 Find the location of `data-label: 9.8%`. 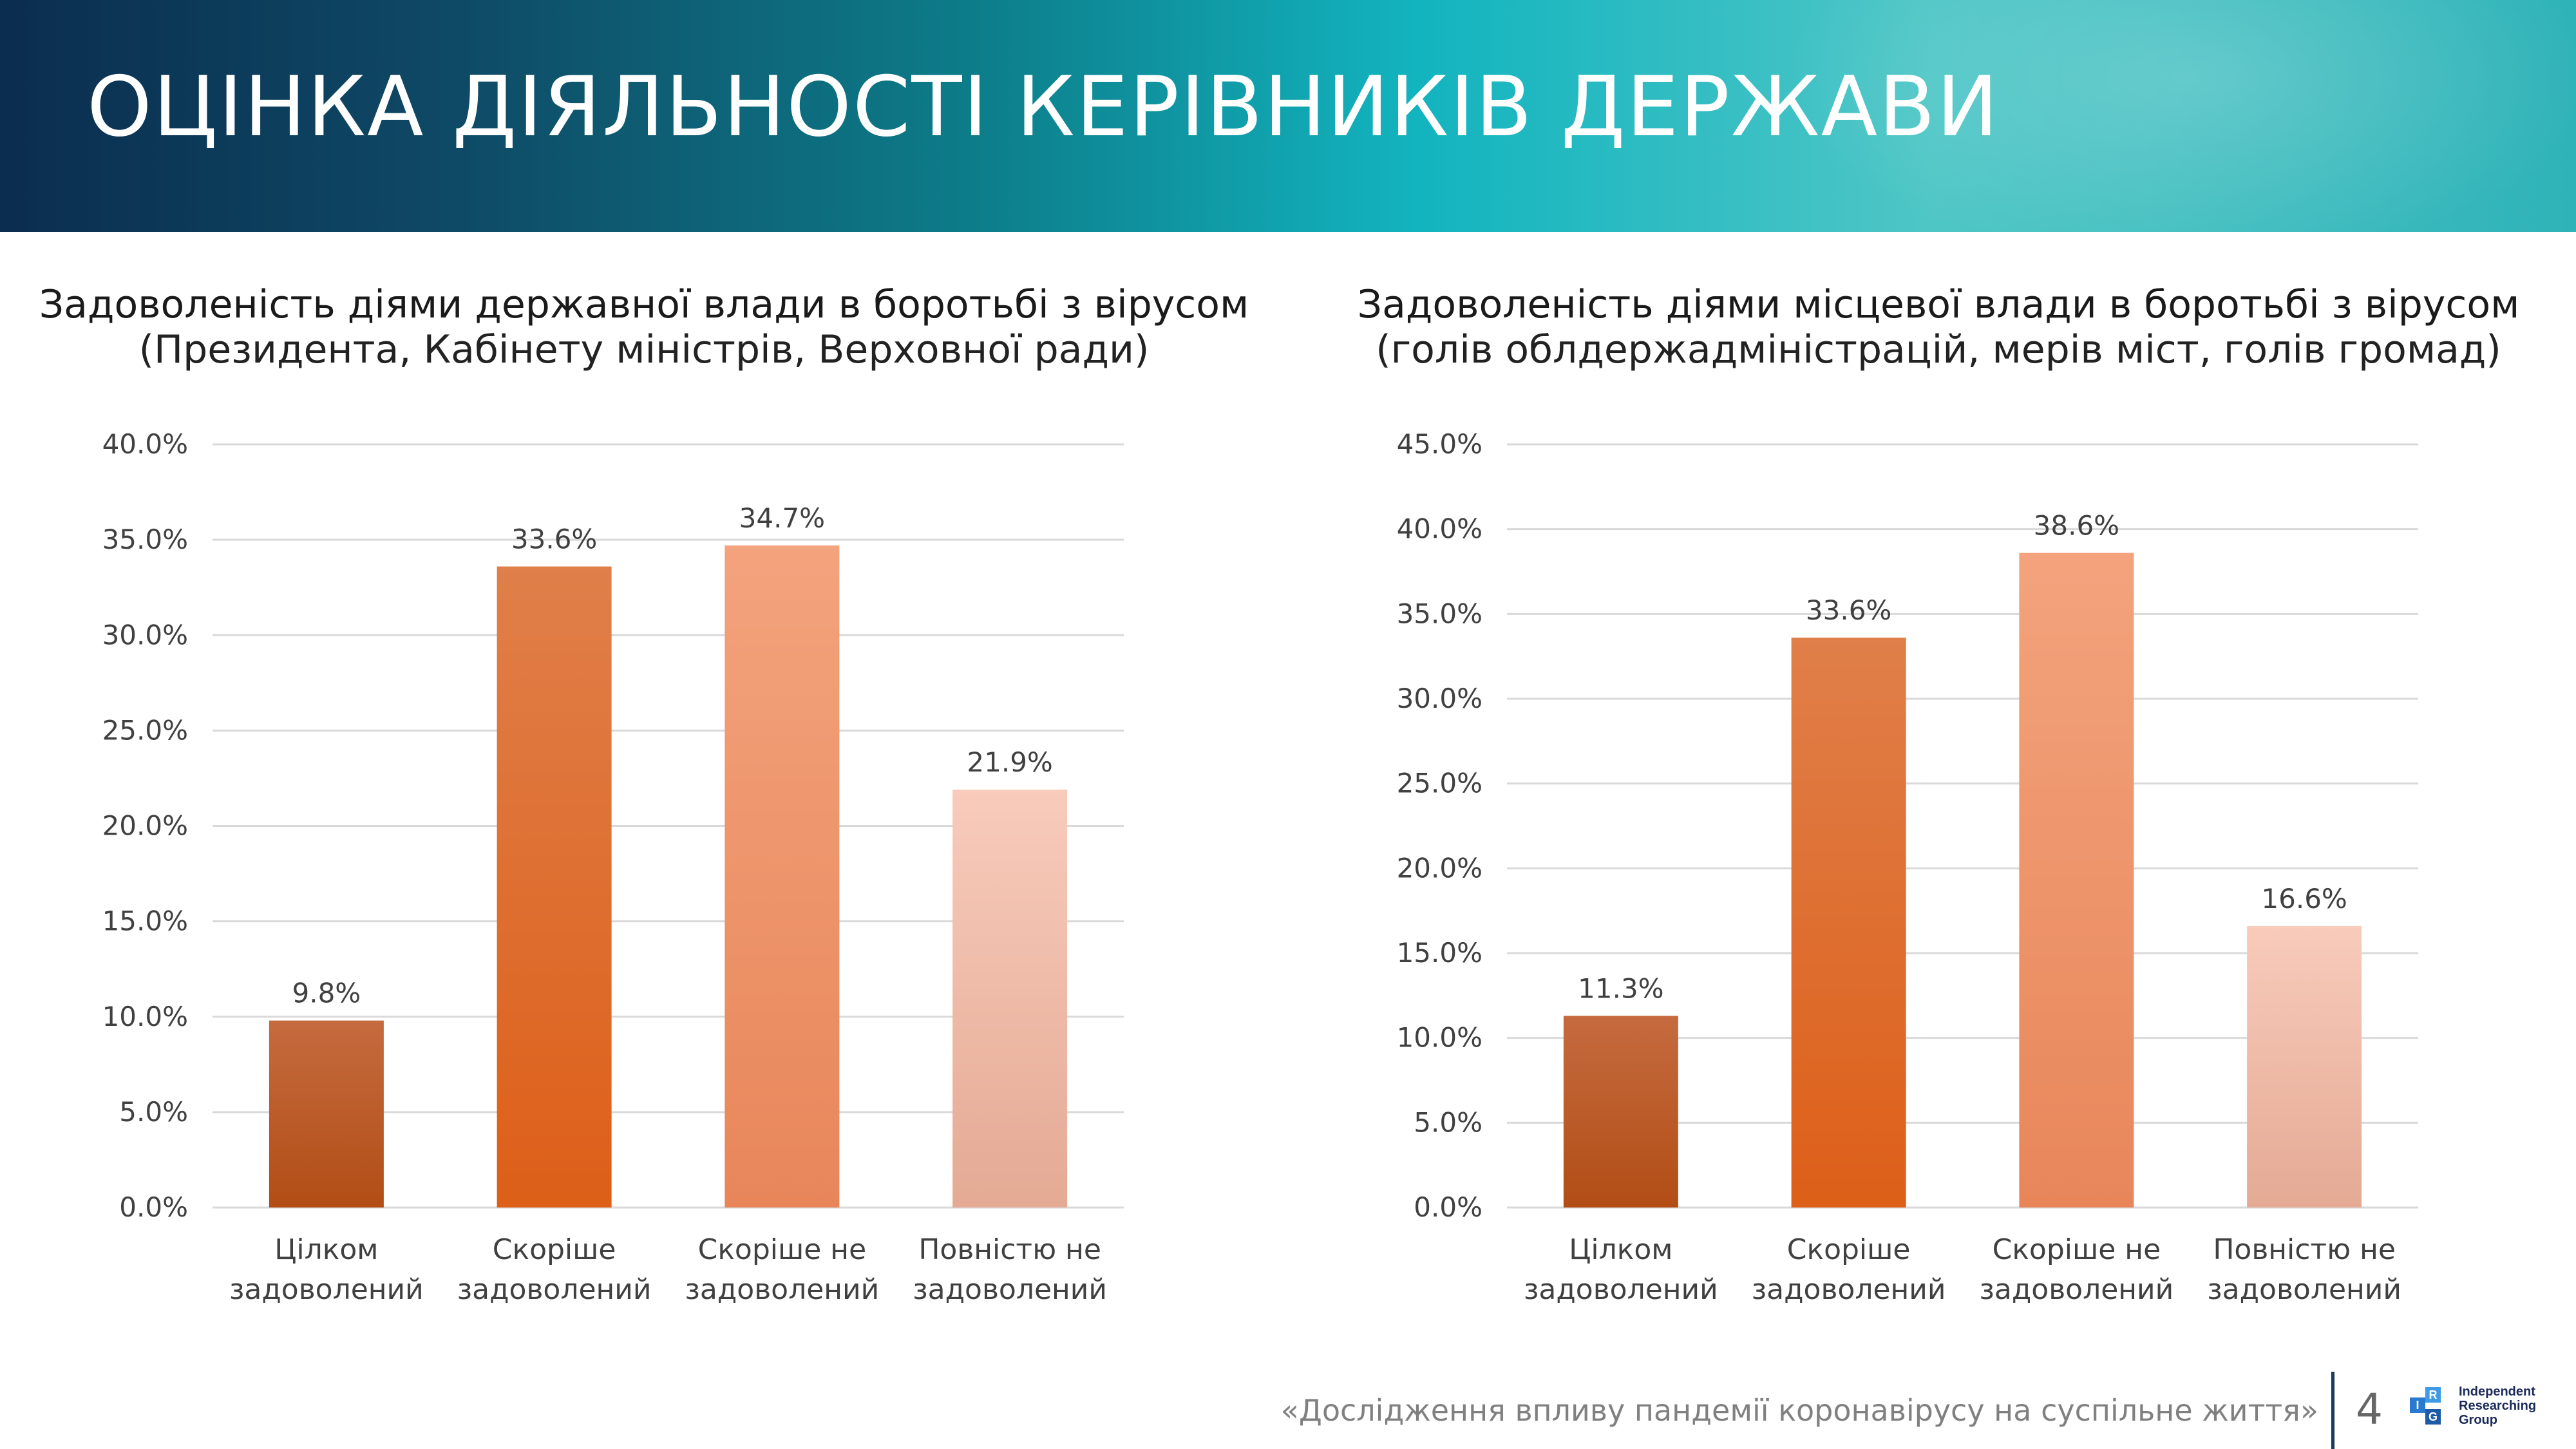

data-label: 9.8% is located at coordinates (326, 994).